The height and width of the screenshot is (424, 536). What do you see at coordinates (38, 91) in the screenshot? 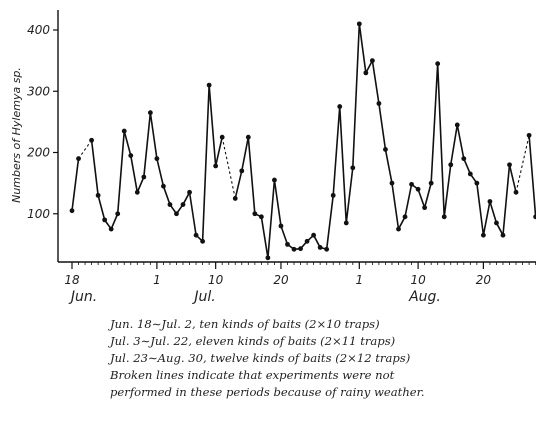
I see `y-tick-label-300: 300` at bounding box center [38, 91].